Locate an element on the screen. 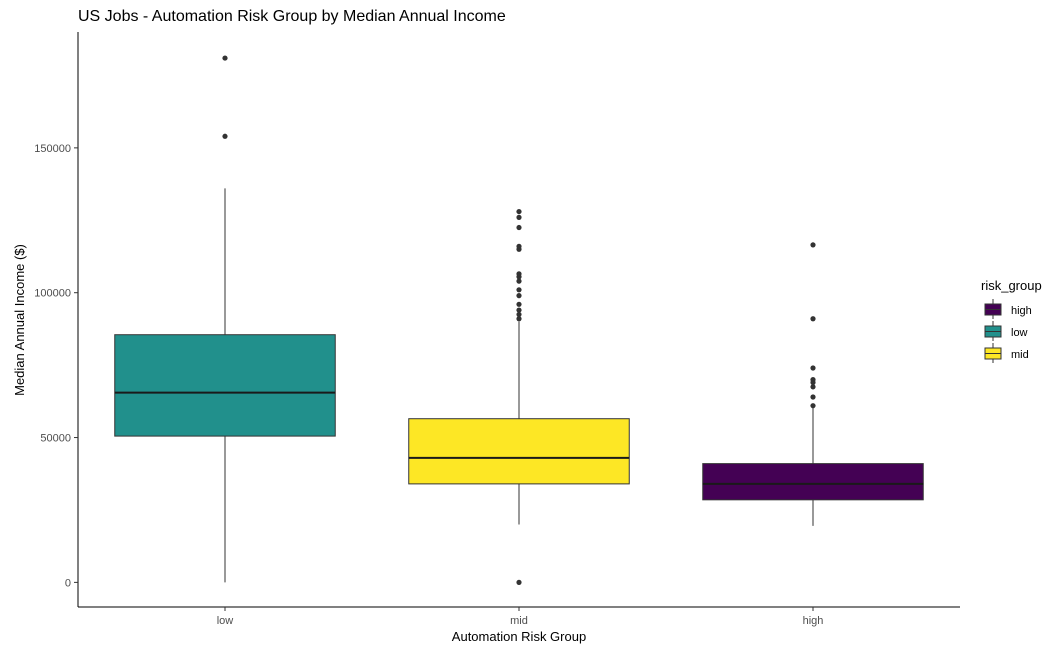 The width and height of the screenshot is (1059, 657). box-mid is located at coordinates (519, 396).